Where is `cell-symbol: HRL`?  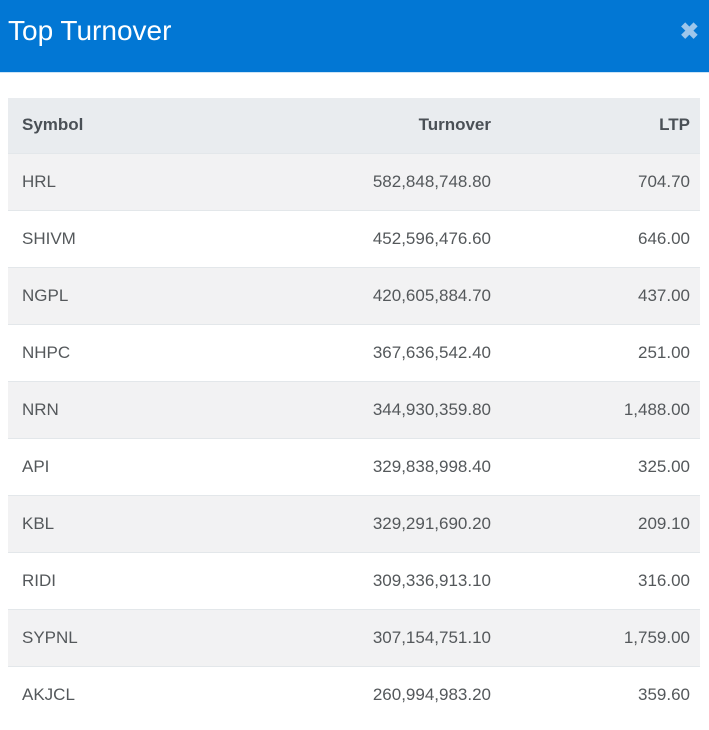
cell-symbol: HRL is located at coordinates (130, 181).